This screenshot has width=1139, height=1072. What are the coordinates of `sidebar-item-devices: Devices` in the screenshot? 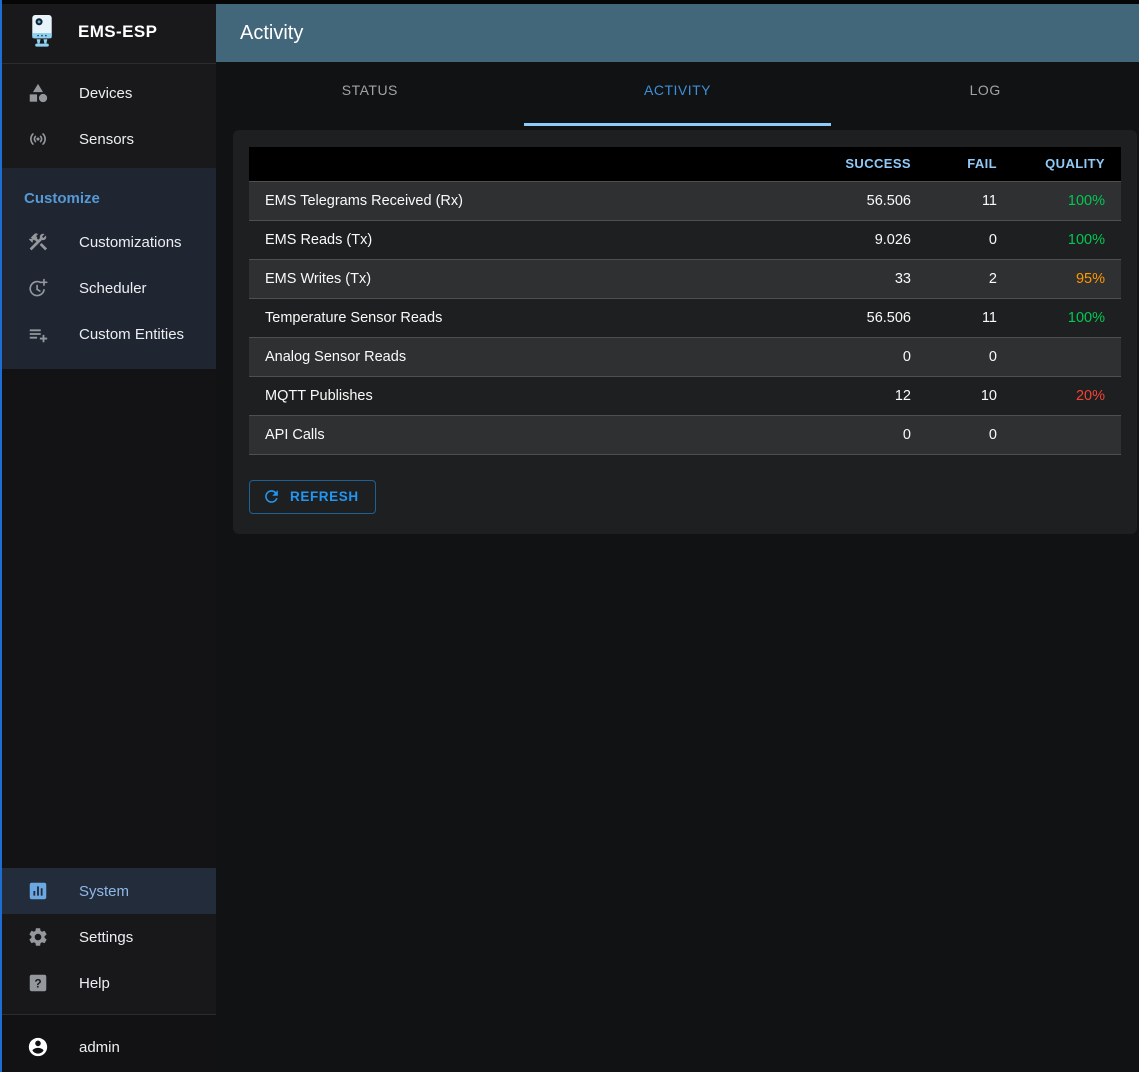 It's located at (108, 93).